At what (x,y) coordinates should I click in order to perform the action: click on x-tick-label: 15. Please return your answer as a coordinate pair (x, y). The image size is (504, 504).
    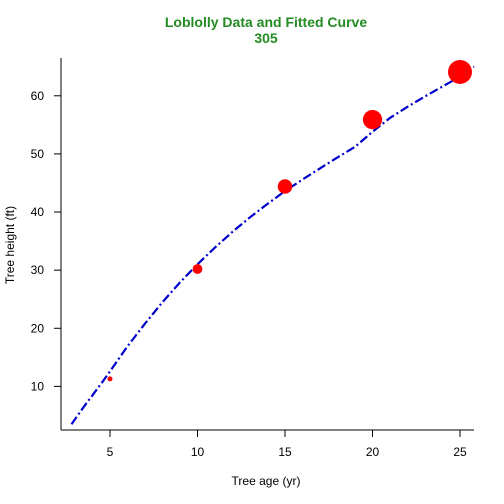
    Looking at the image, I should click on (285, 452).